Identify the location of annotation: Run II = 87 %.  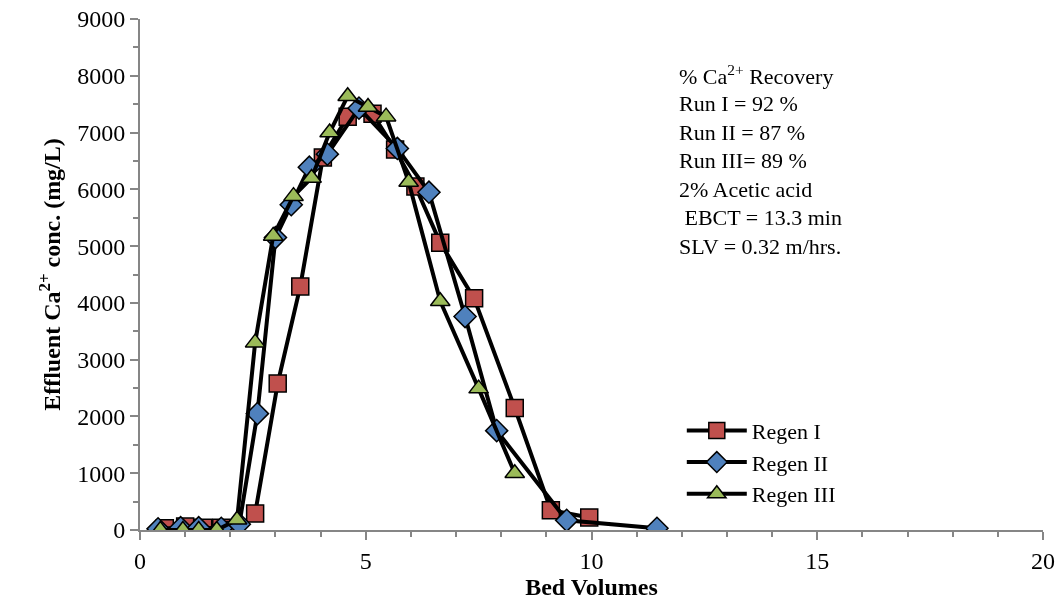
(742, 132).